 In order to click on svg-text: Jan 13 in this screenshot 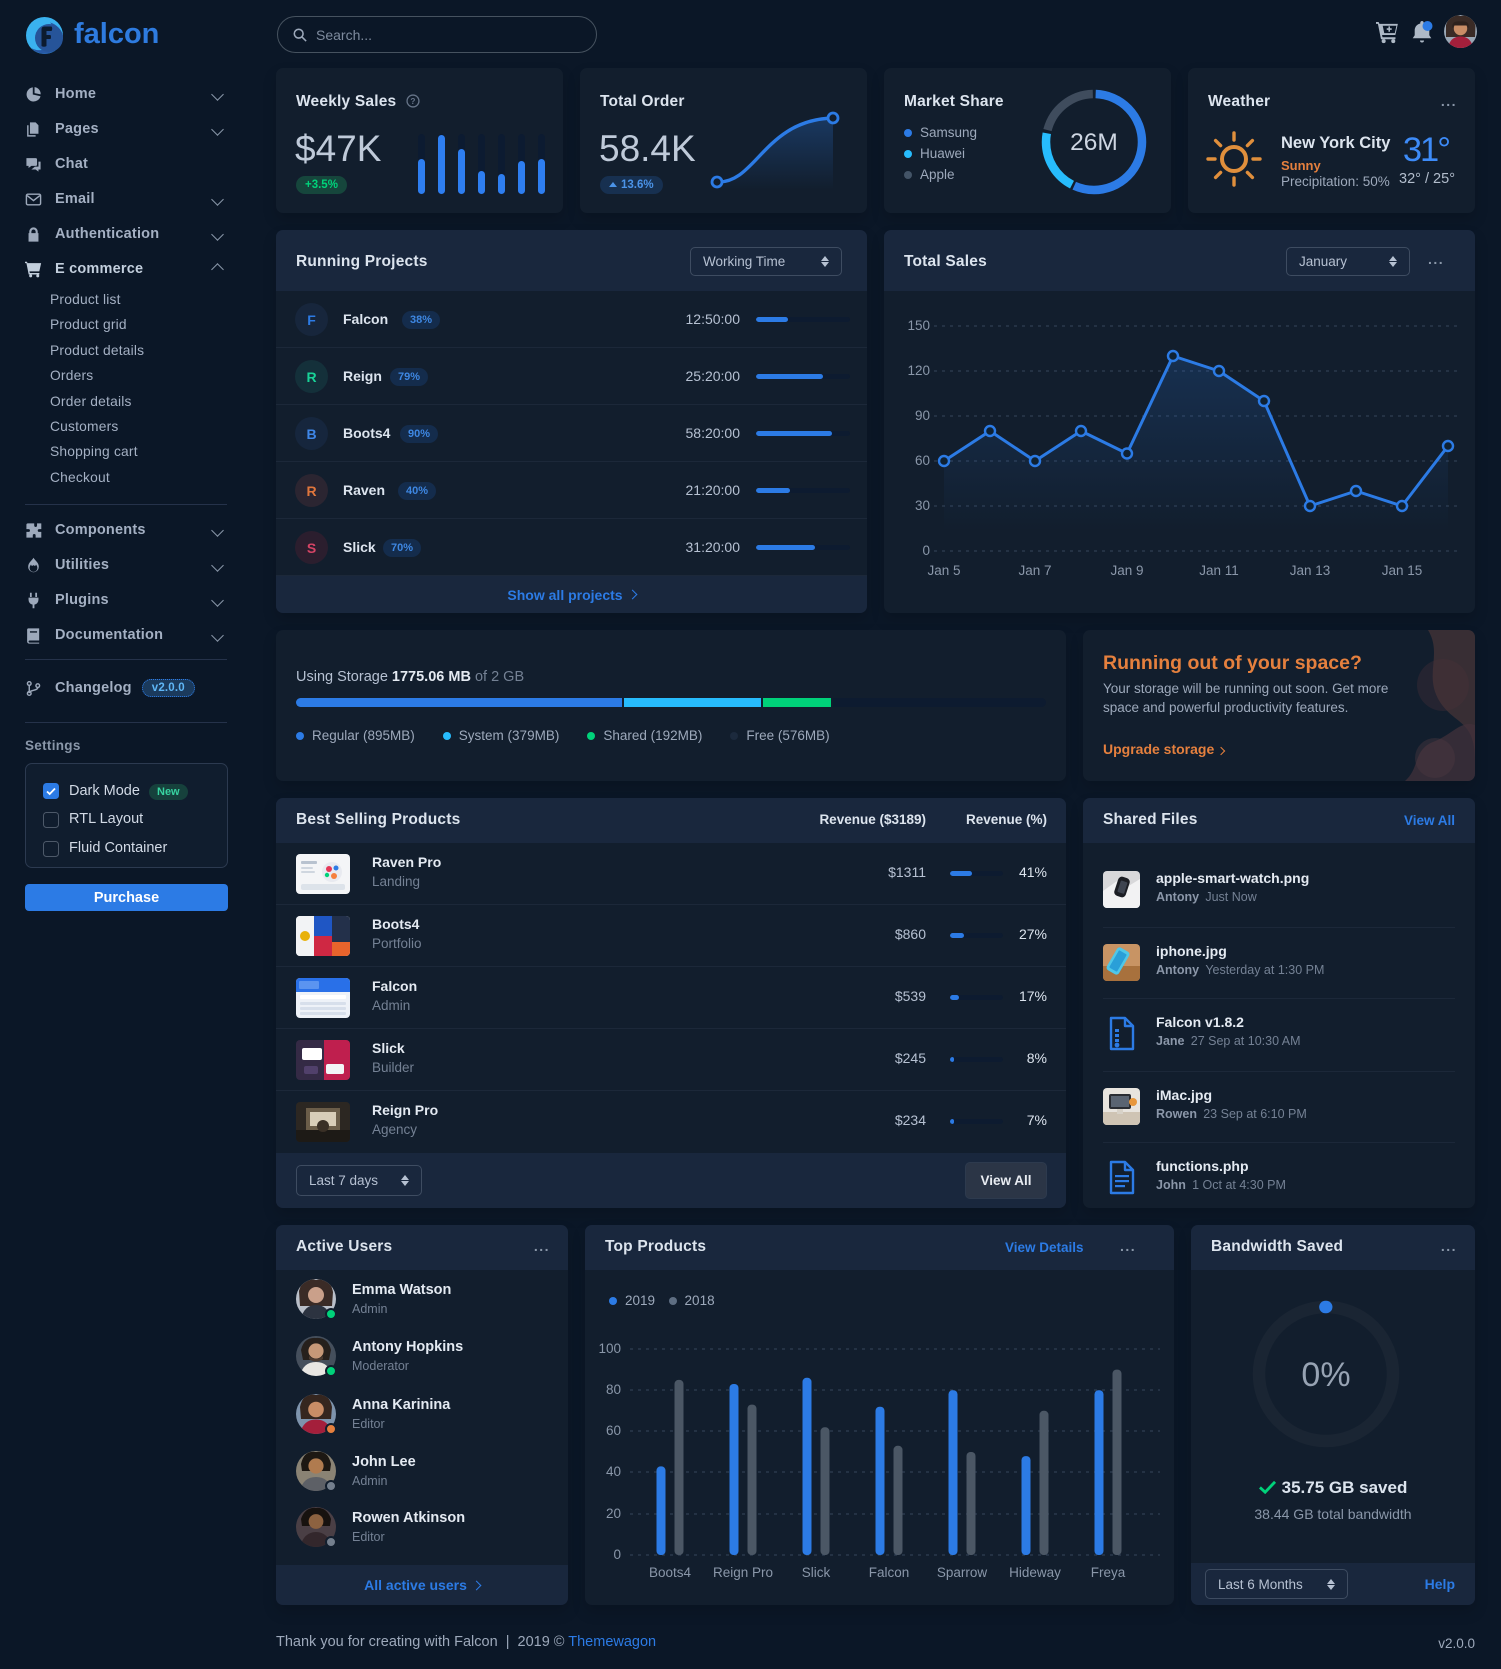, I will do `click(1310, 570)`.